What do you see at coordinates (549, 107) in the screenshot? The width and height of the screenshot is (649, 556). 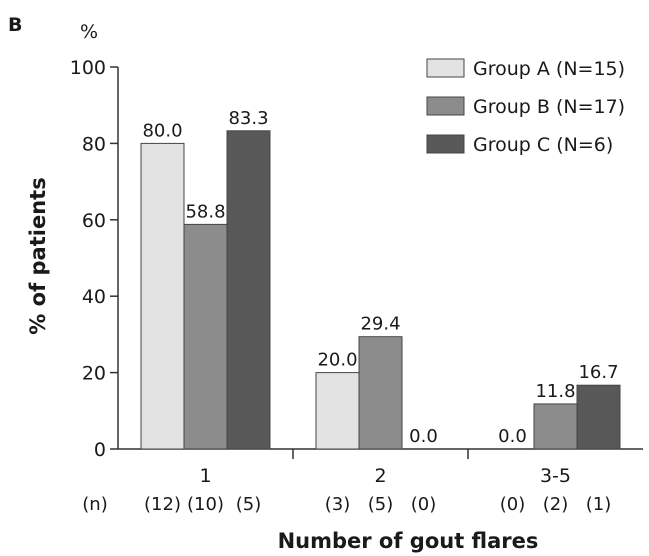 I see `legend-label: Group B (N=17)` at bounding box center [549, 107].